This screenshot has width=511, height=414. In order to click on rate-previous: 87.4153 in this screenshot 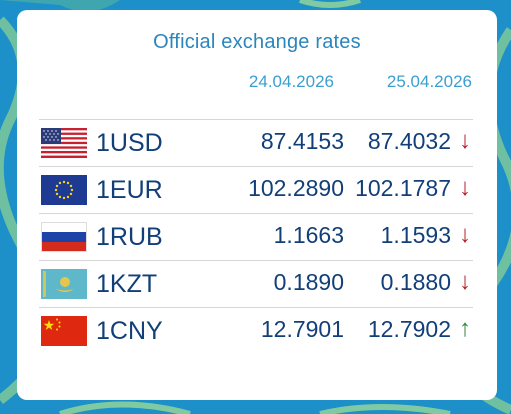, I will do `click(302, 141)`.